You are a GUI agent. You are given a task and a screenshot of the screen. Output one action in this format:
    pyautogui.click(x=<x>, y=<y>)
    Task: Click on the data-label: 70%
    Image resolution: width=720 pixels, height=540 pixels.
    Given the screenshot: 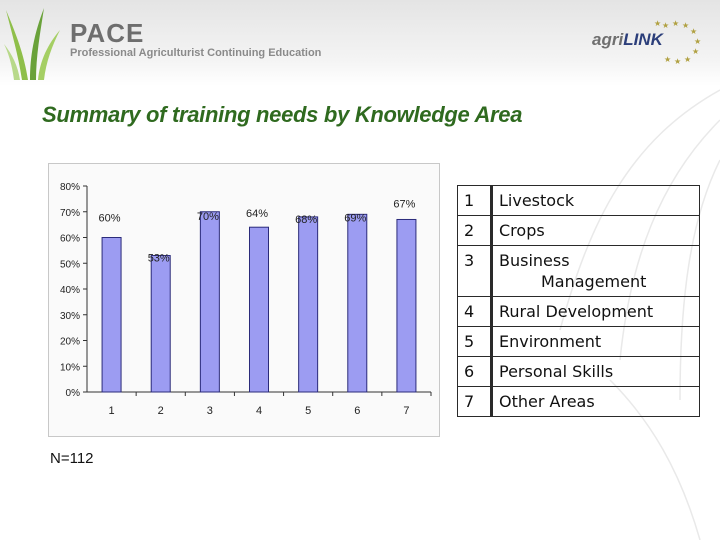 What is the action you would take?
    pyautogui.click(x=208, y=217)
    